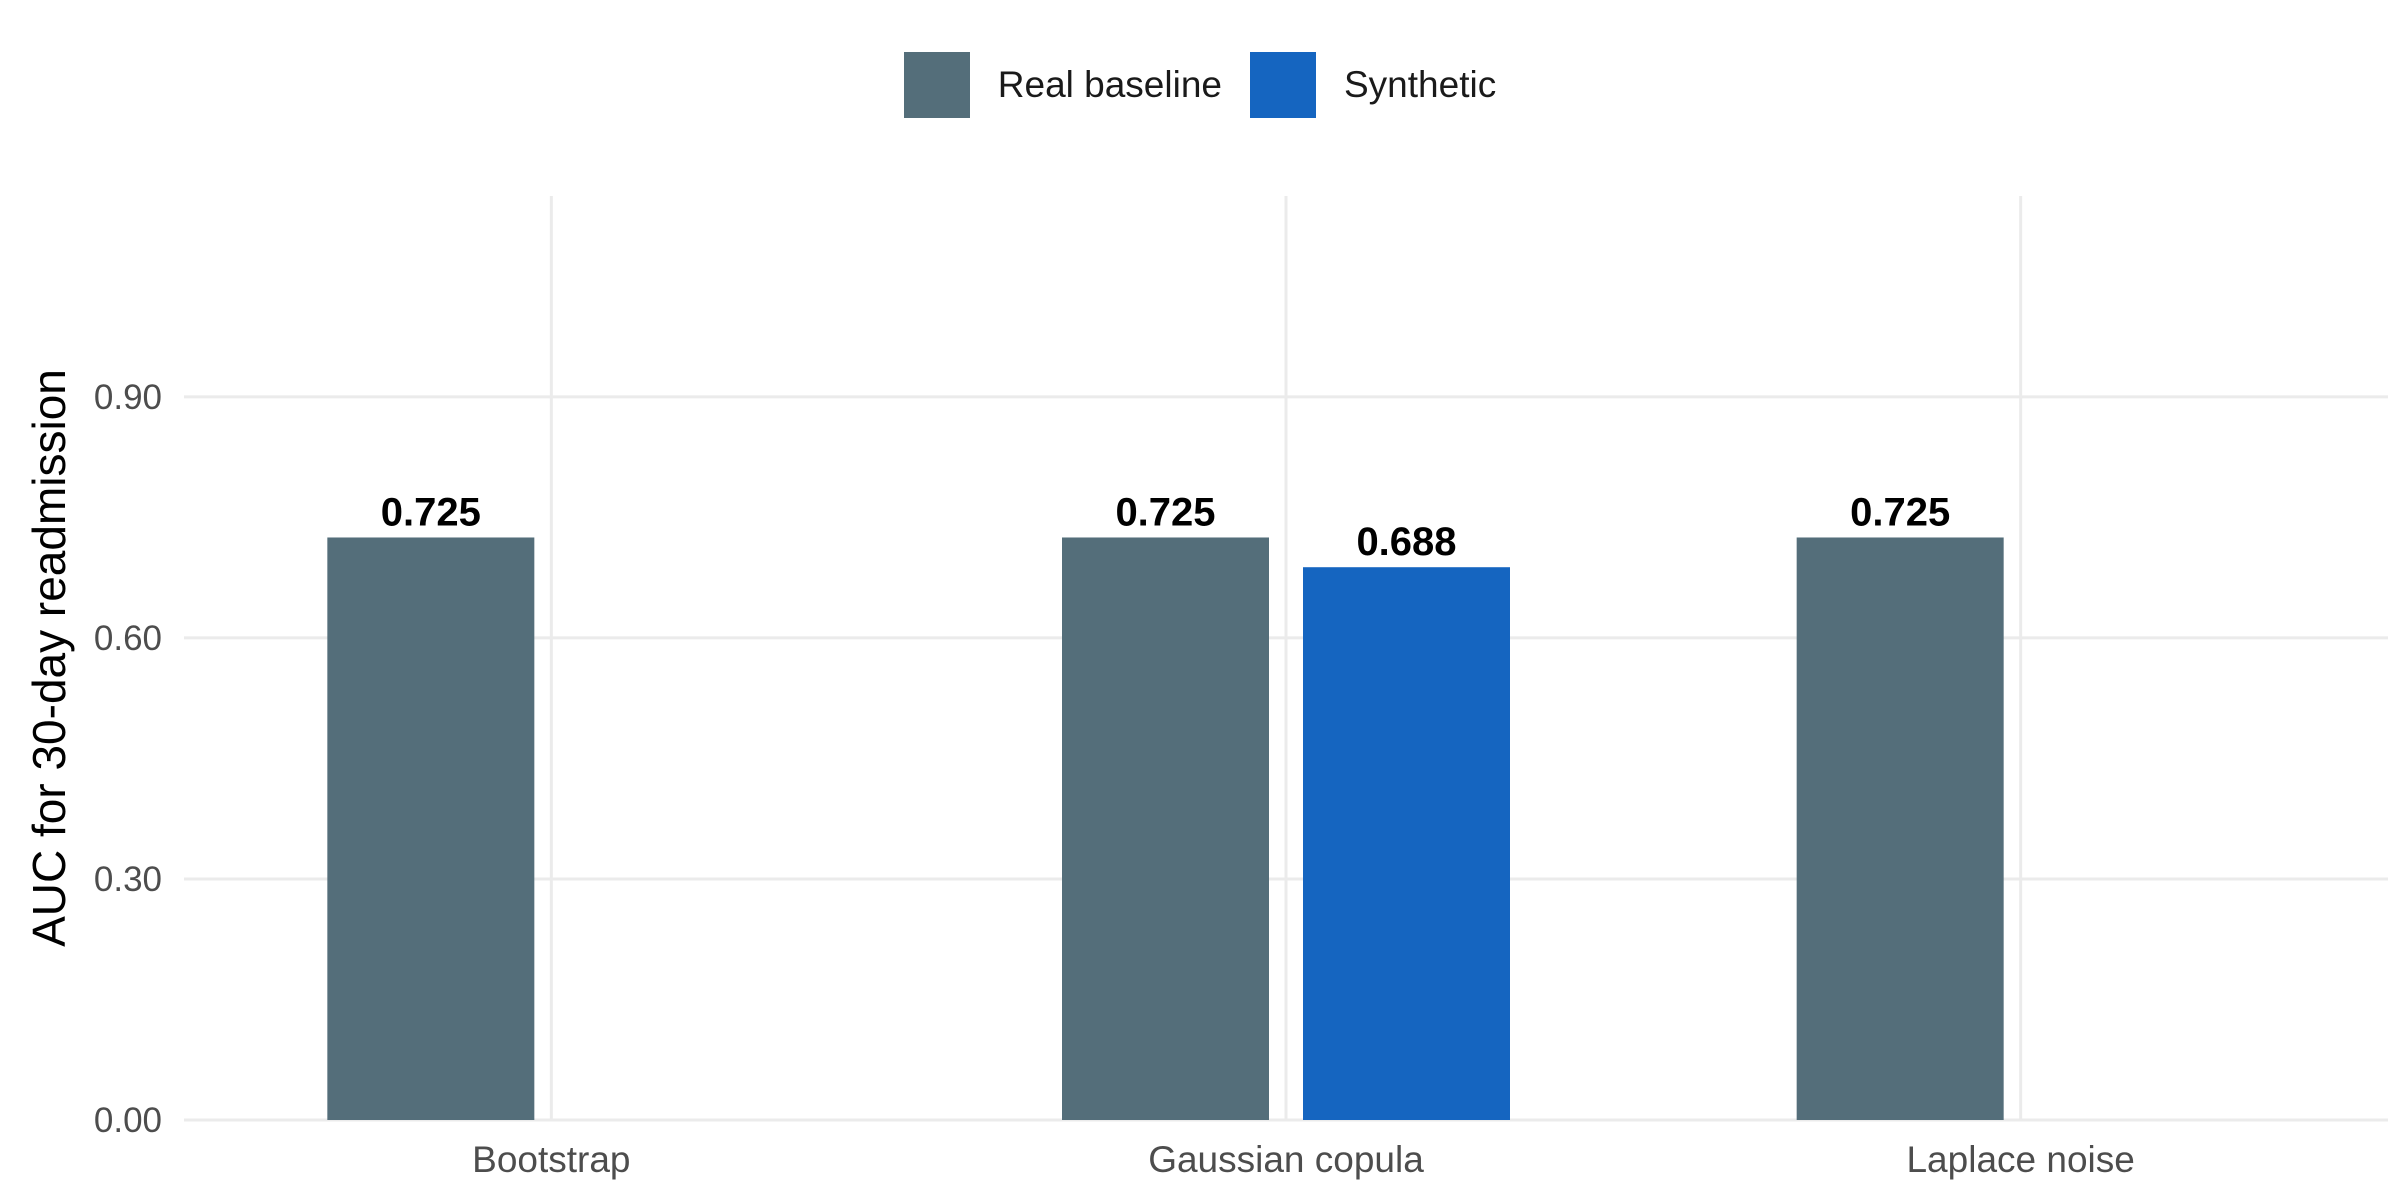 The image size is (2400, 1200). I want to click on x-tick-label: Bootstrap, so click(551, 1159).